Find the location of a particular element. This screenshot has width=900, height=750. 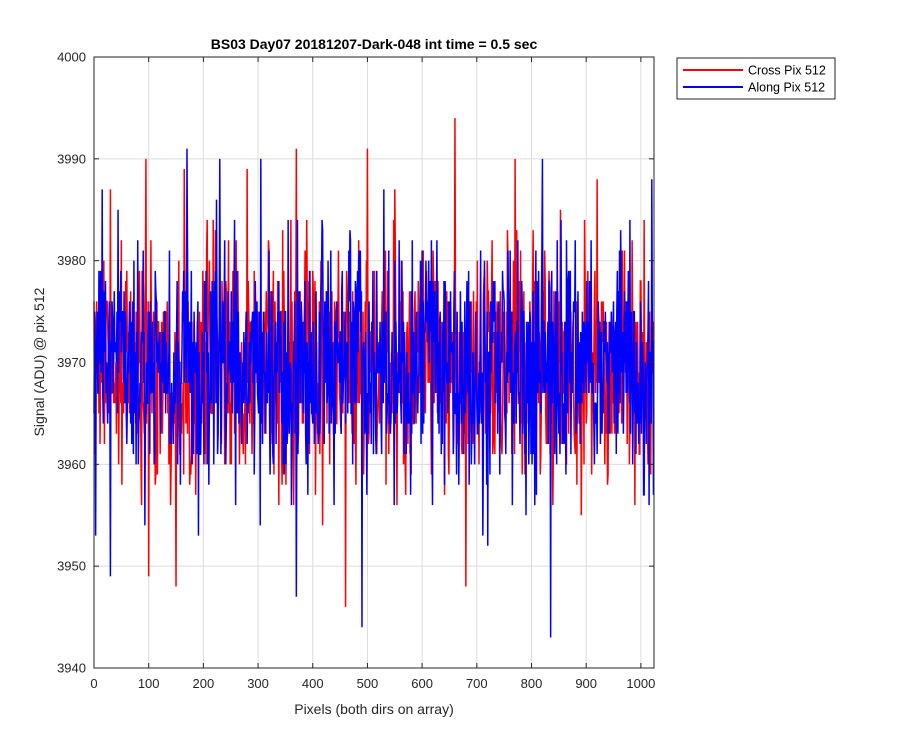

legend: Cross Pix 512 Along Pix 512 is located at coordinates (756, 78).